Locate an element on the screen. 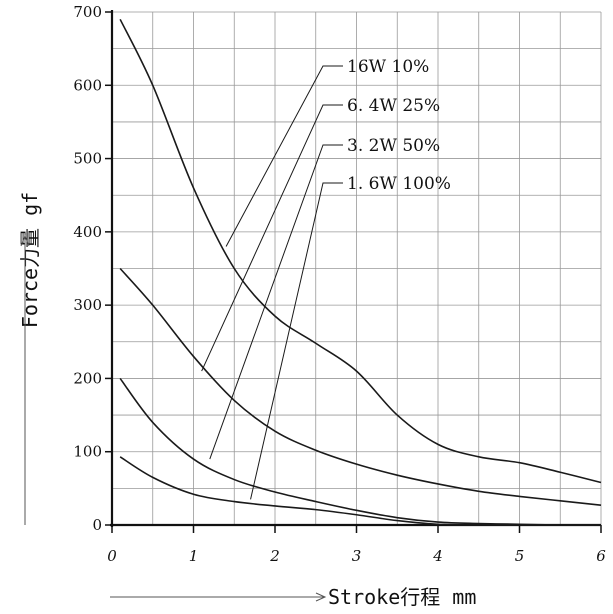 The height and width of the screenshot is (614, 613). x-tick-label: 3 is located at coordinates (357, 556).